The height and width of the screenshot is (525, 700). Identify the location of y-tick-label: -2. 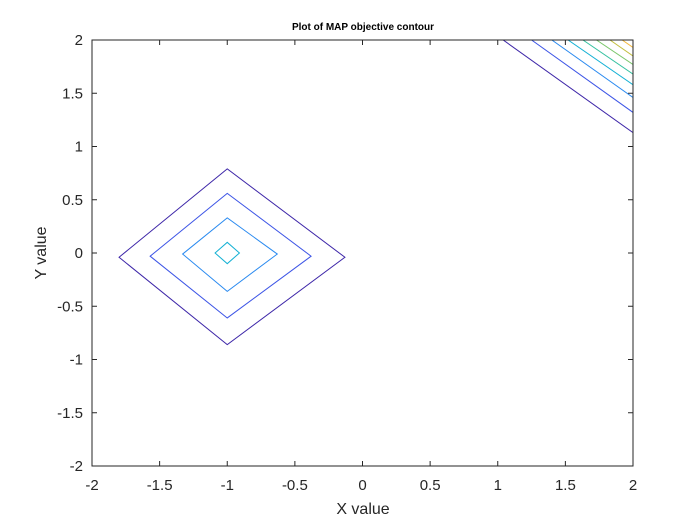
(76, 466).